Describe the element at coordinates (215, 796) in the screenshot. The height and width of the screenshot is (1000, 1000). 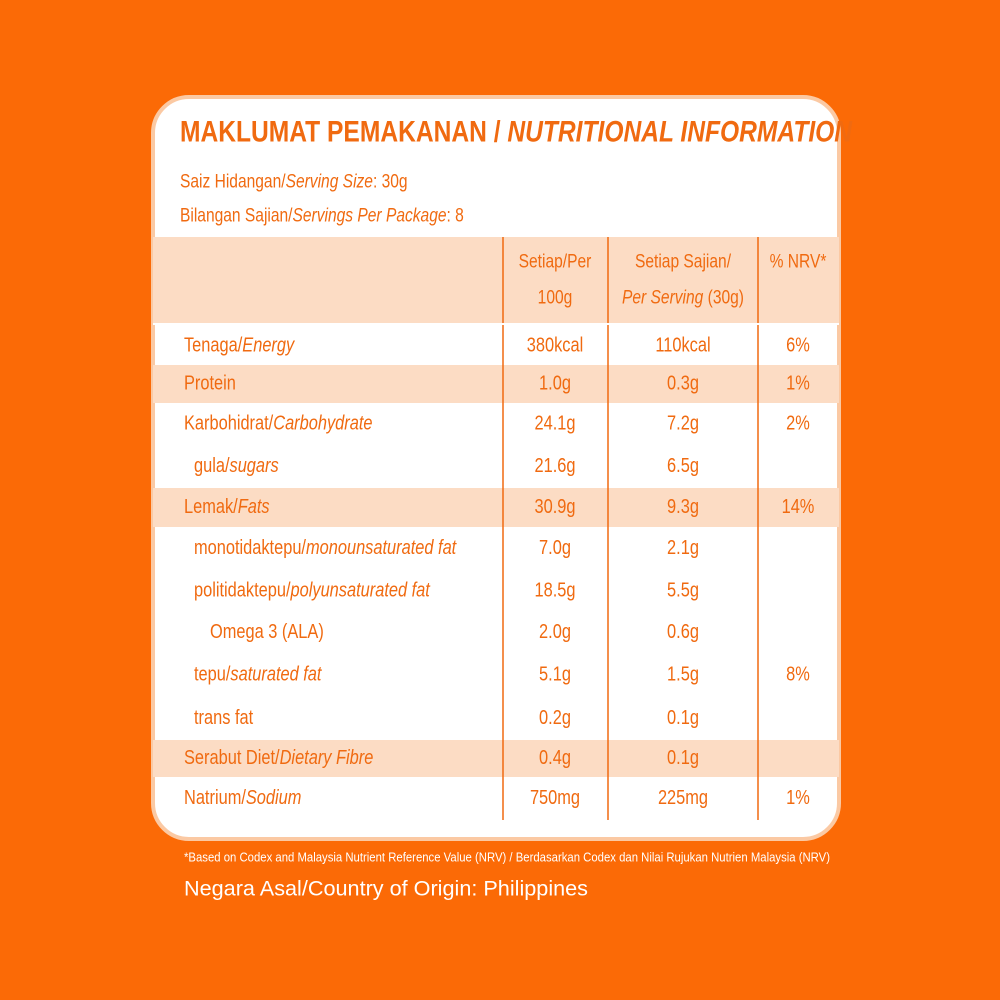
I see `text-segment: Natrium/` at that location.